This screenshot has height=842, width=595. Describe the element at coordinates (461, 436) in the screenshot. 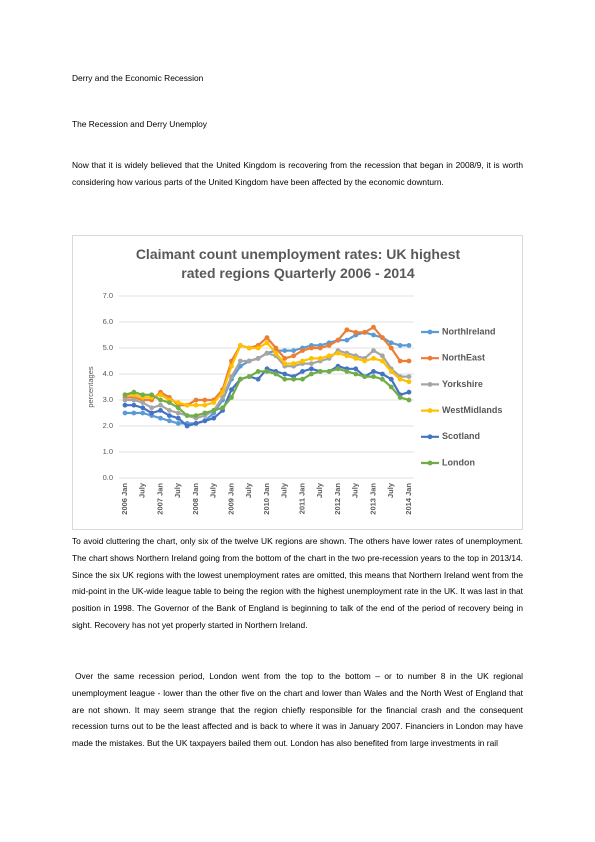

I see `legend-label: Scotland` at that location.